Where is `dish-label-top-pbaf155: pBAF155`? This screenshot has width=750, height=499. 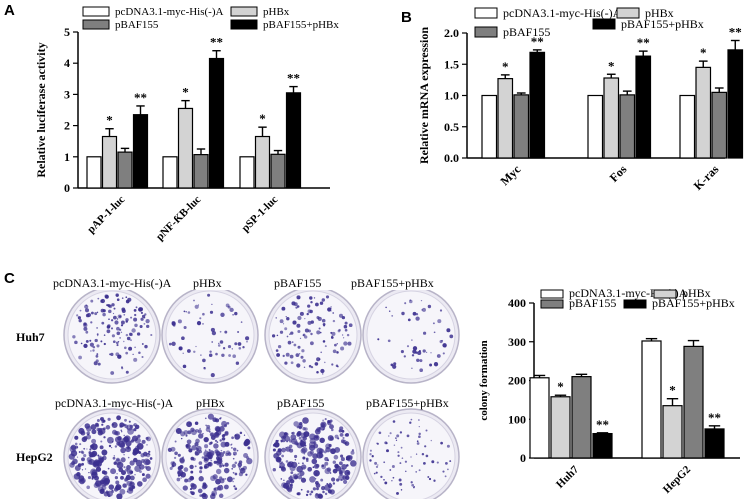
dish-label-top-pbaf155: pBAF155 is located at coordinates (298, 283).